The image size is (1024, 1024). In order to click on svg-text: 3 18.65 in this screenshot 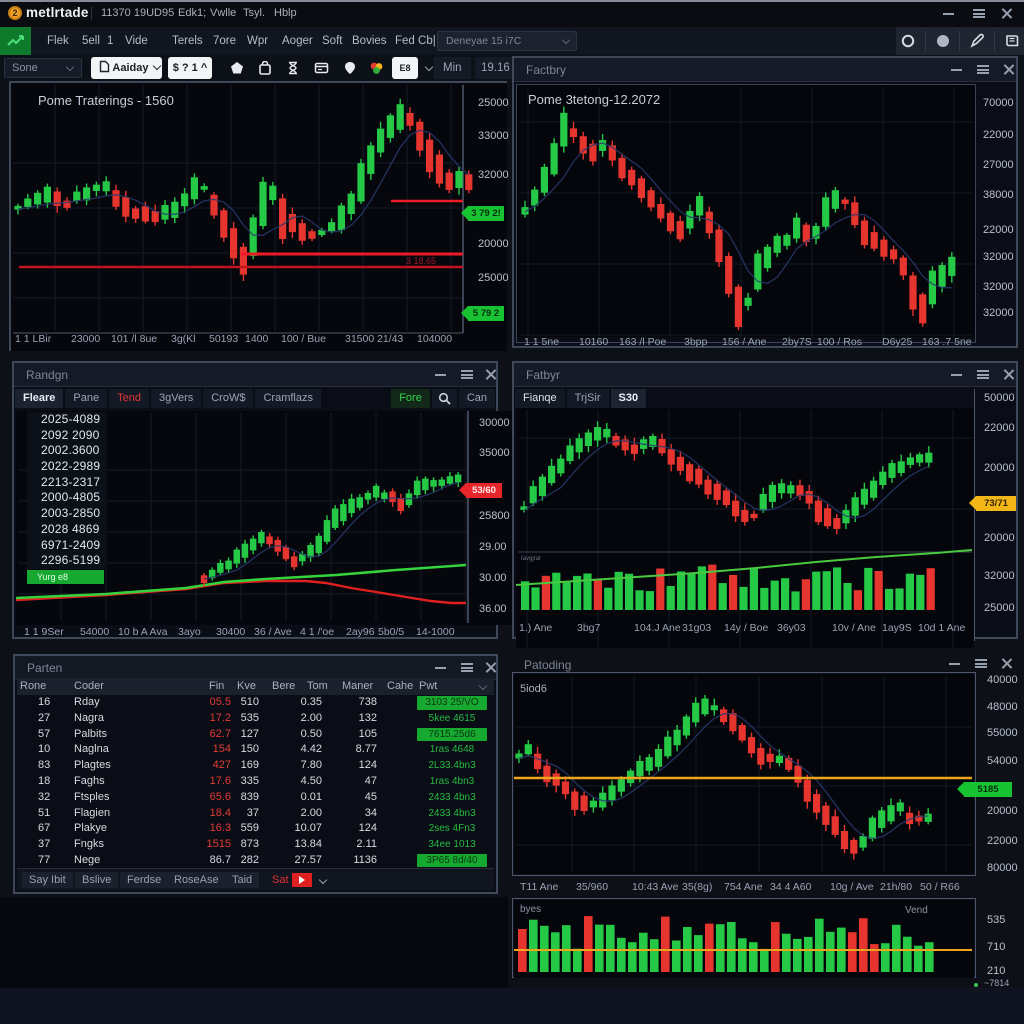, I will do `click(421, 261)`.